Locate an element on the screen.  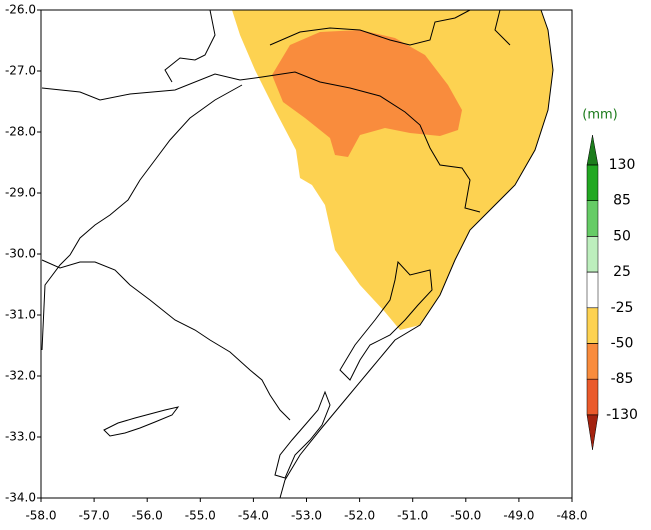
colorbar-label: -85 is located at coordinates (622, 379).